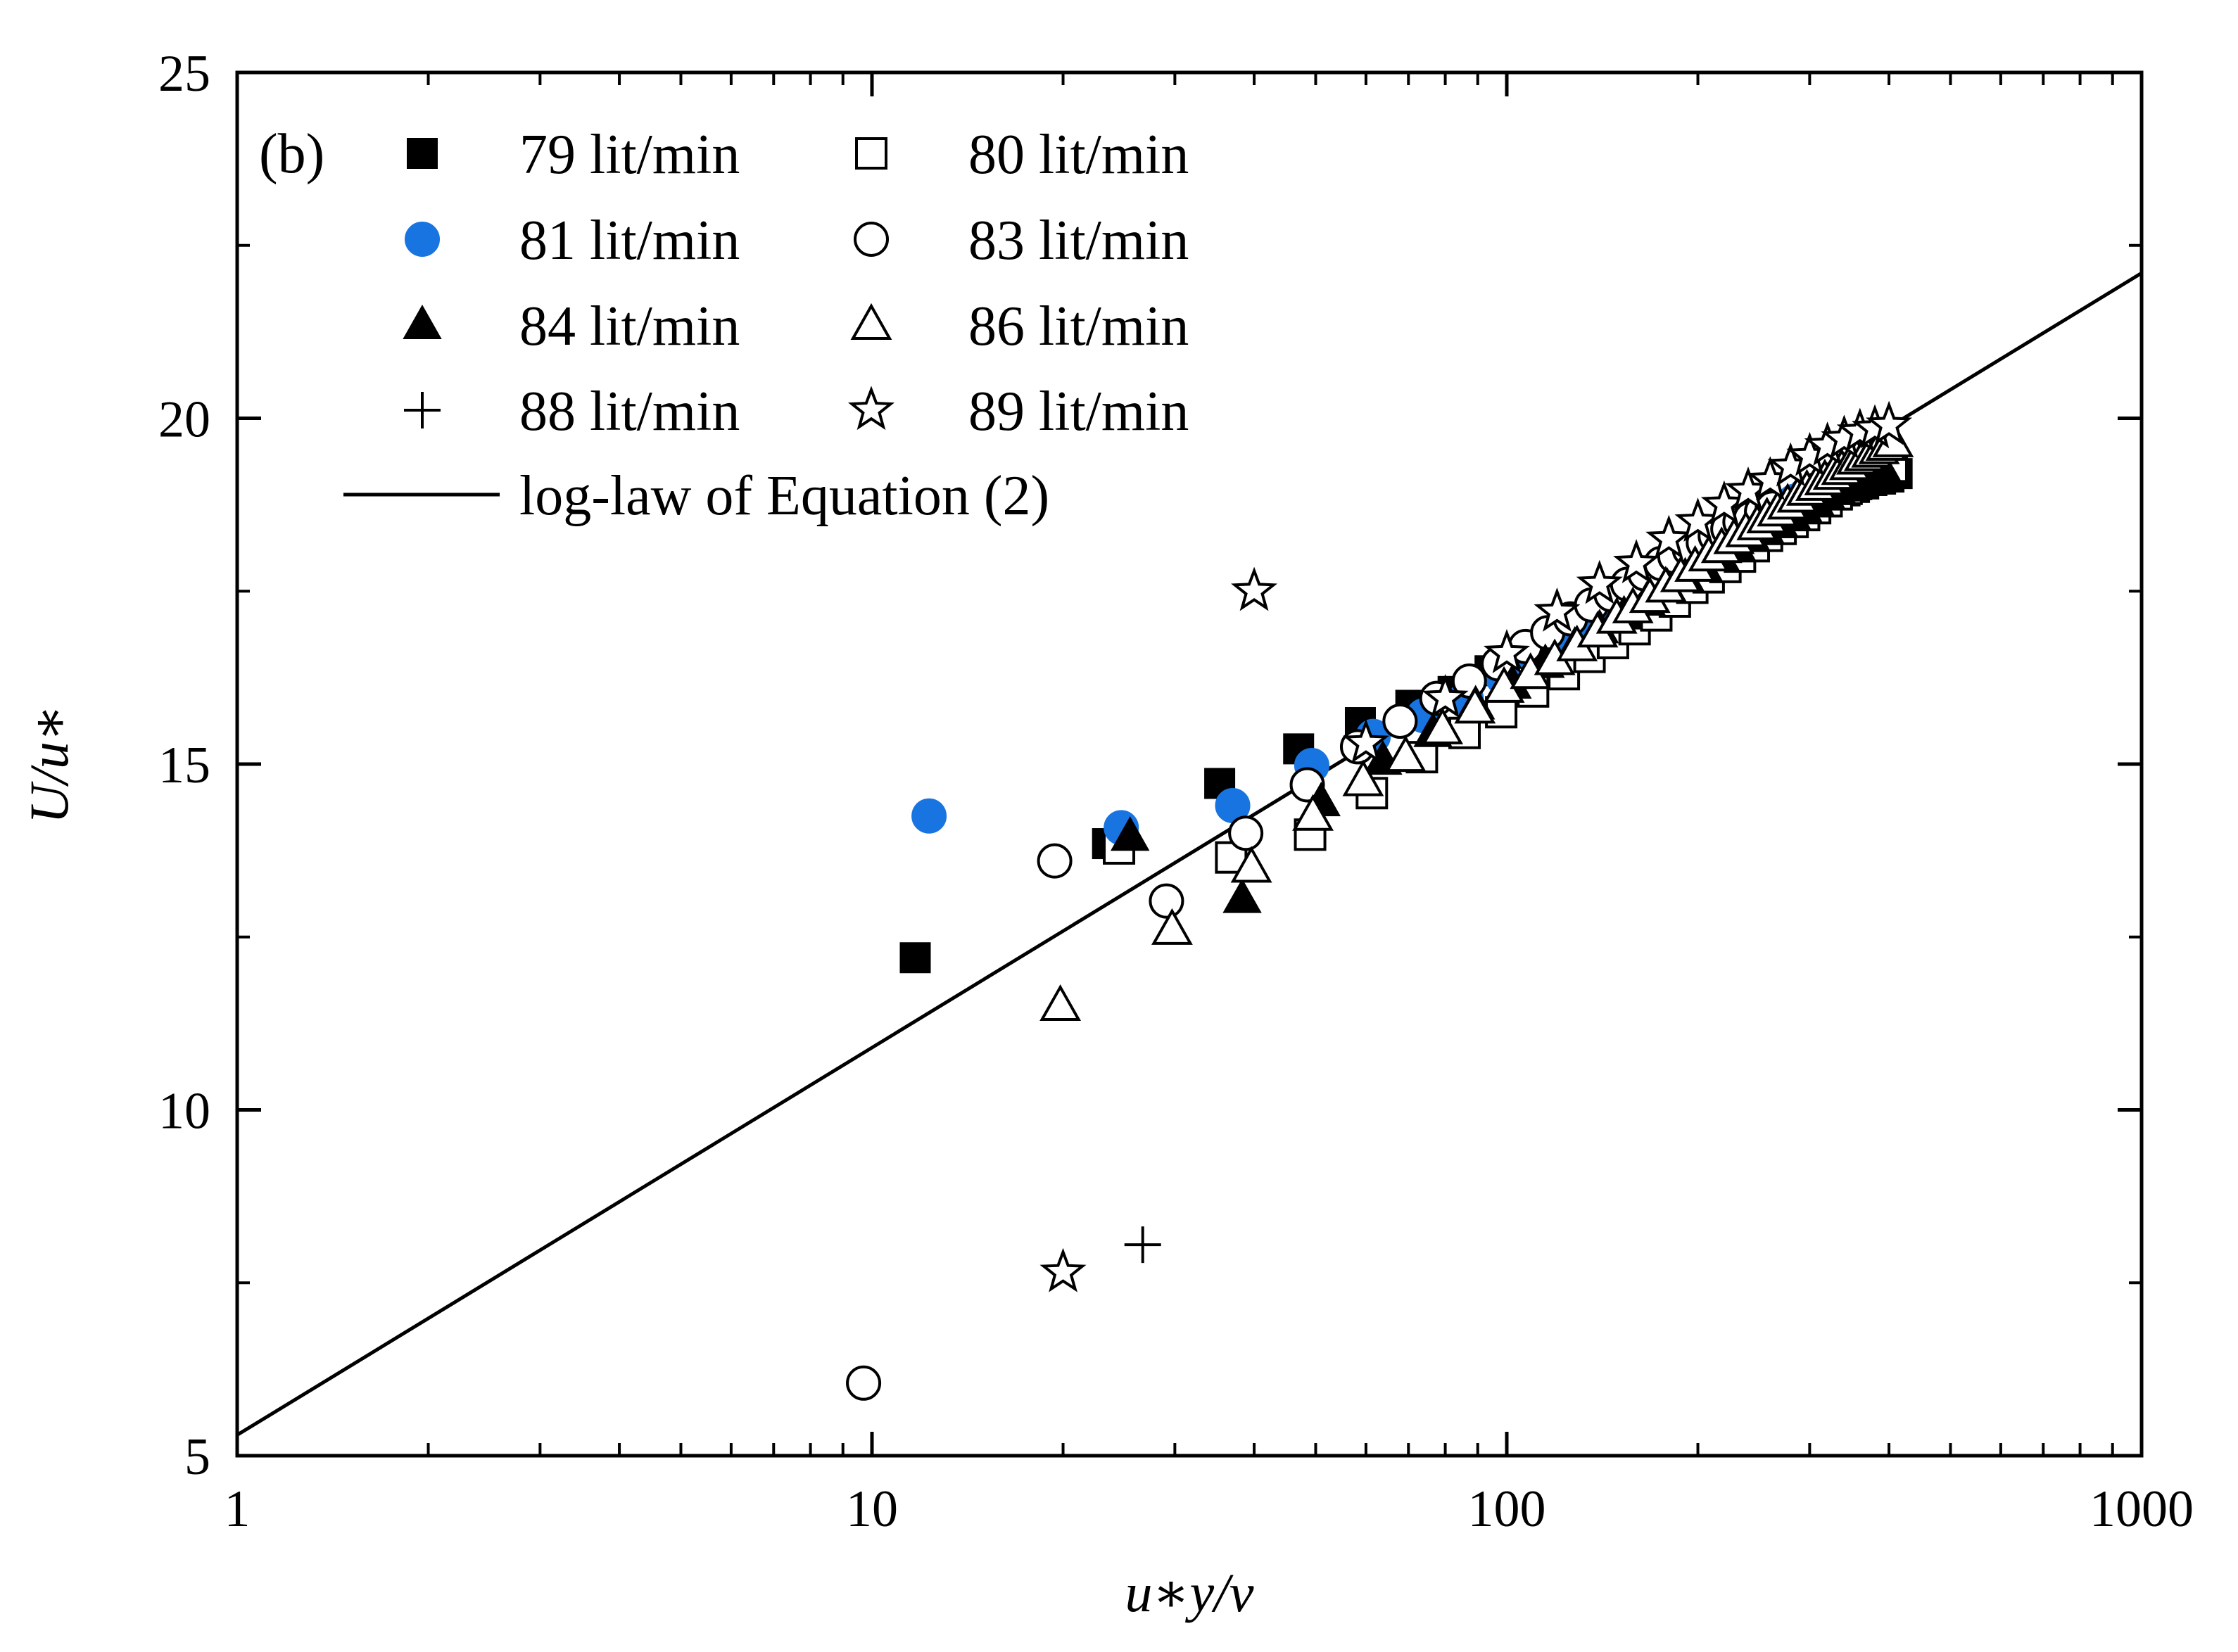 This screenshot has width=2238, height=1652. I want to click on panel-label: (b), so click(291, 154).